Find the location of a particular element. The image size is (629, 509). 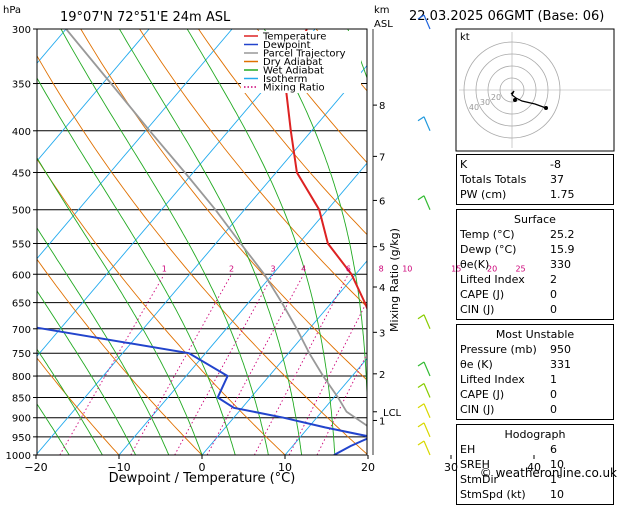

footer-credit: © weatheronline.co.uk is located at coordinates (548, 473).